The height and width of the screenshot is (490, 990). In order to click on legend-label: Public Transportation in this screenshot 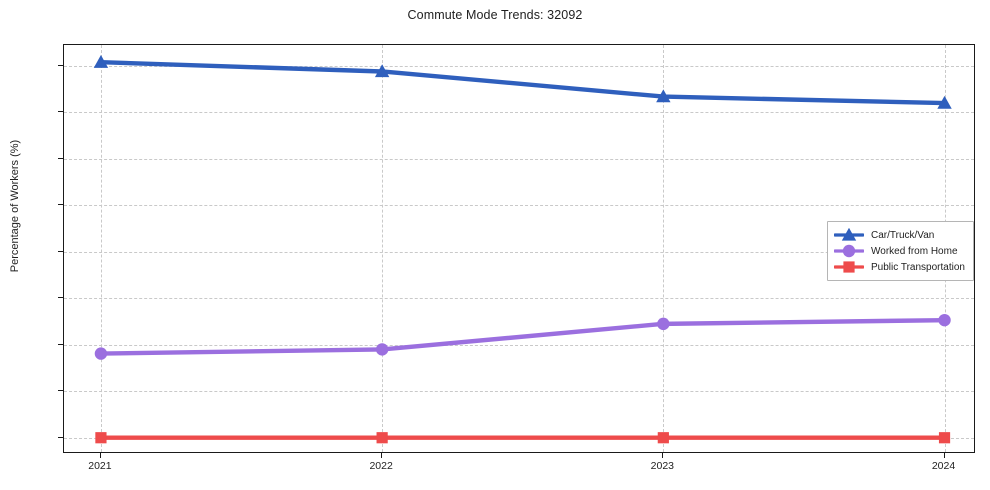, I will do `click(918, 267)`.